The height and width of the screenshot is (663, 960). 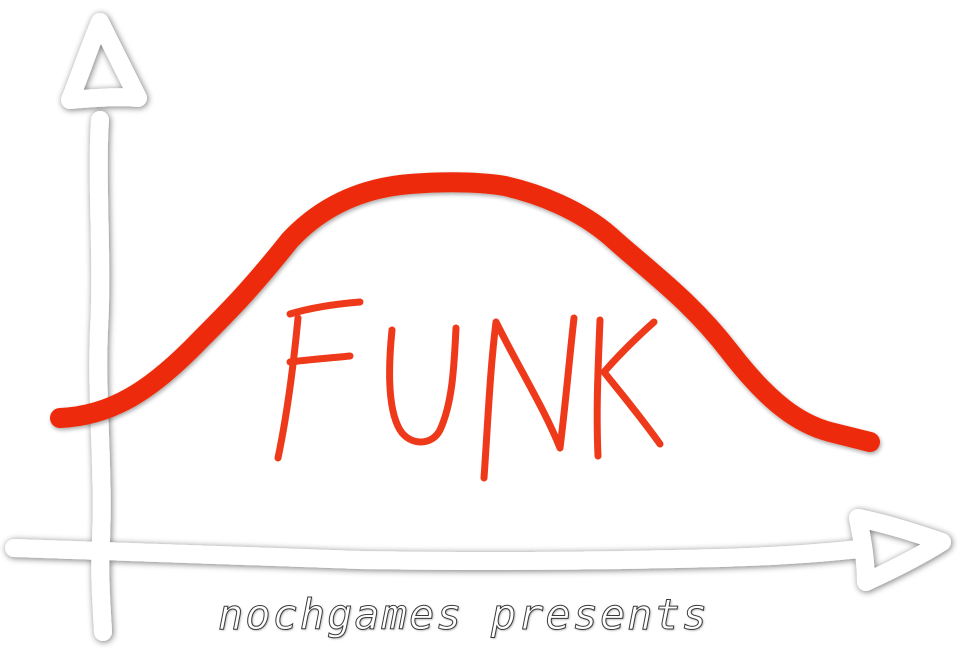 I want to click on letter-n, so click(x=529, y=398).